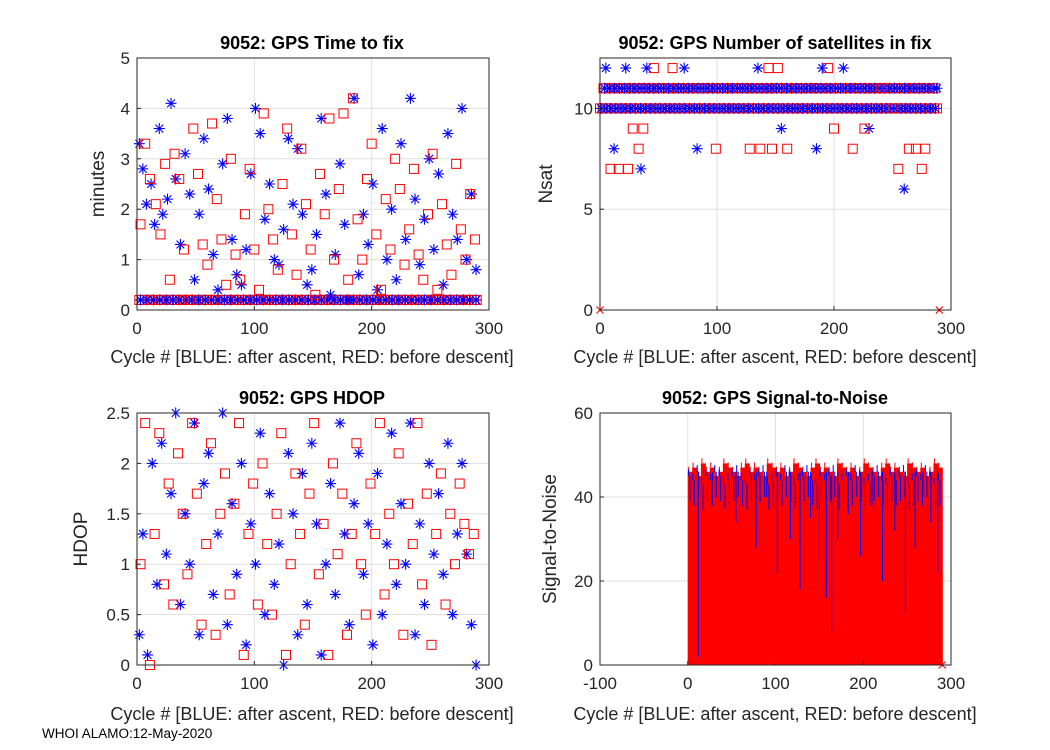 This screenshot has height=750, width=1050. What do you see at coordinates (583, 108) in the screenshot?
I see `y-tick-label: 10` at bounding box center [583, 108].